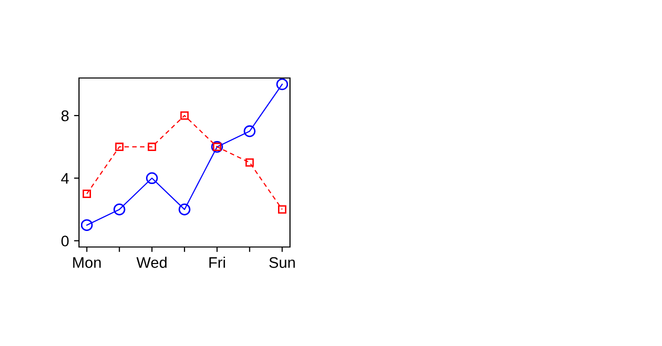 This screenshot has width=662, height=346. What do you see at coordinates (151, 262) in the screenshot?
I see `x-tick-label: Wed` at bounding box center [151, 262].